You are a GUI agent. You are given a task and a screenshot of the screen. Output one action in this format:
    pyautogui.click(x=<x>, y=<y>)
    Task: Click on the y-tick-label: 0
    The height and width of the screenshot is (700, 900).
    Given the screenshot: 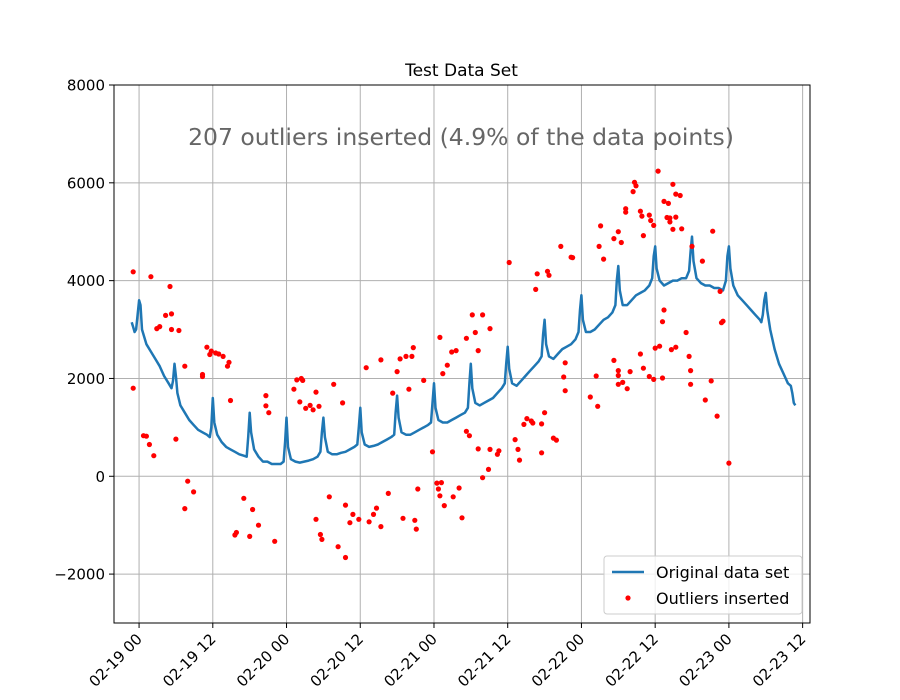 What is the action you would take?
    pyautogui.click(x=100, y=477)
    